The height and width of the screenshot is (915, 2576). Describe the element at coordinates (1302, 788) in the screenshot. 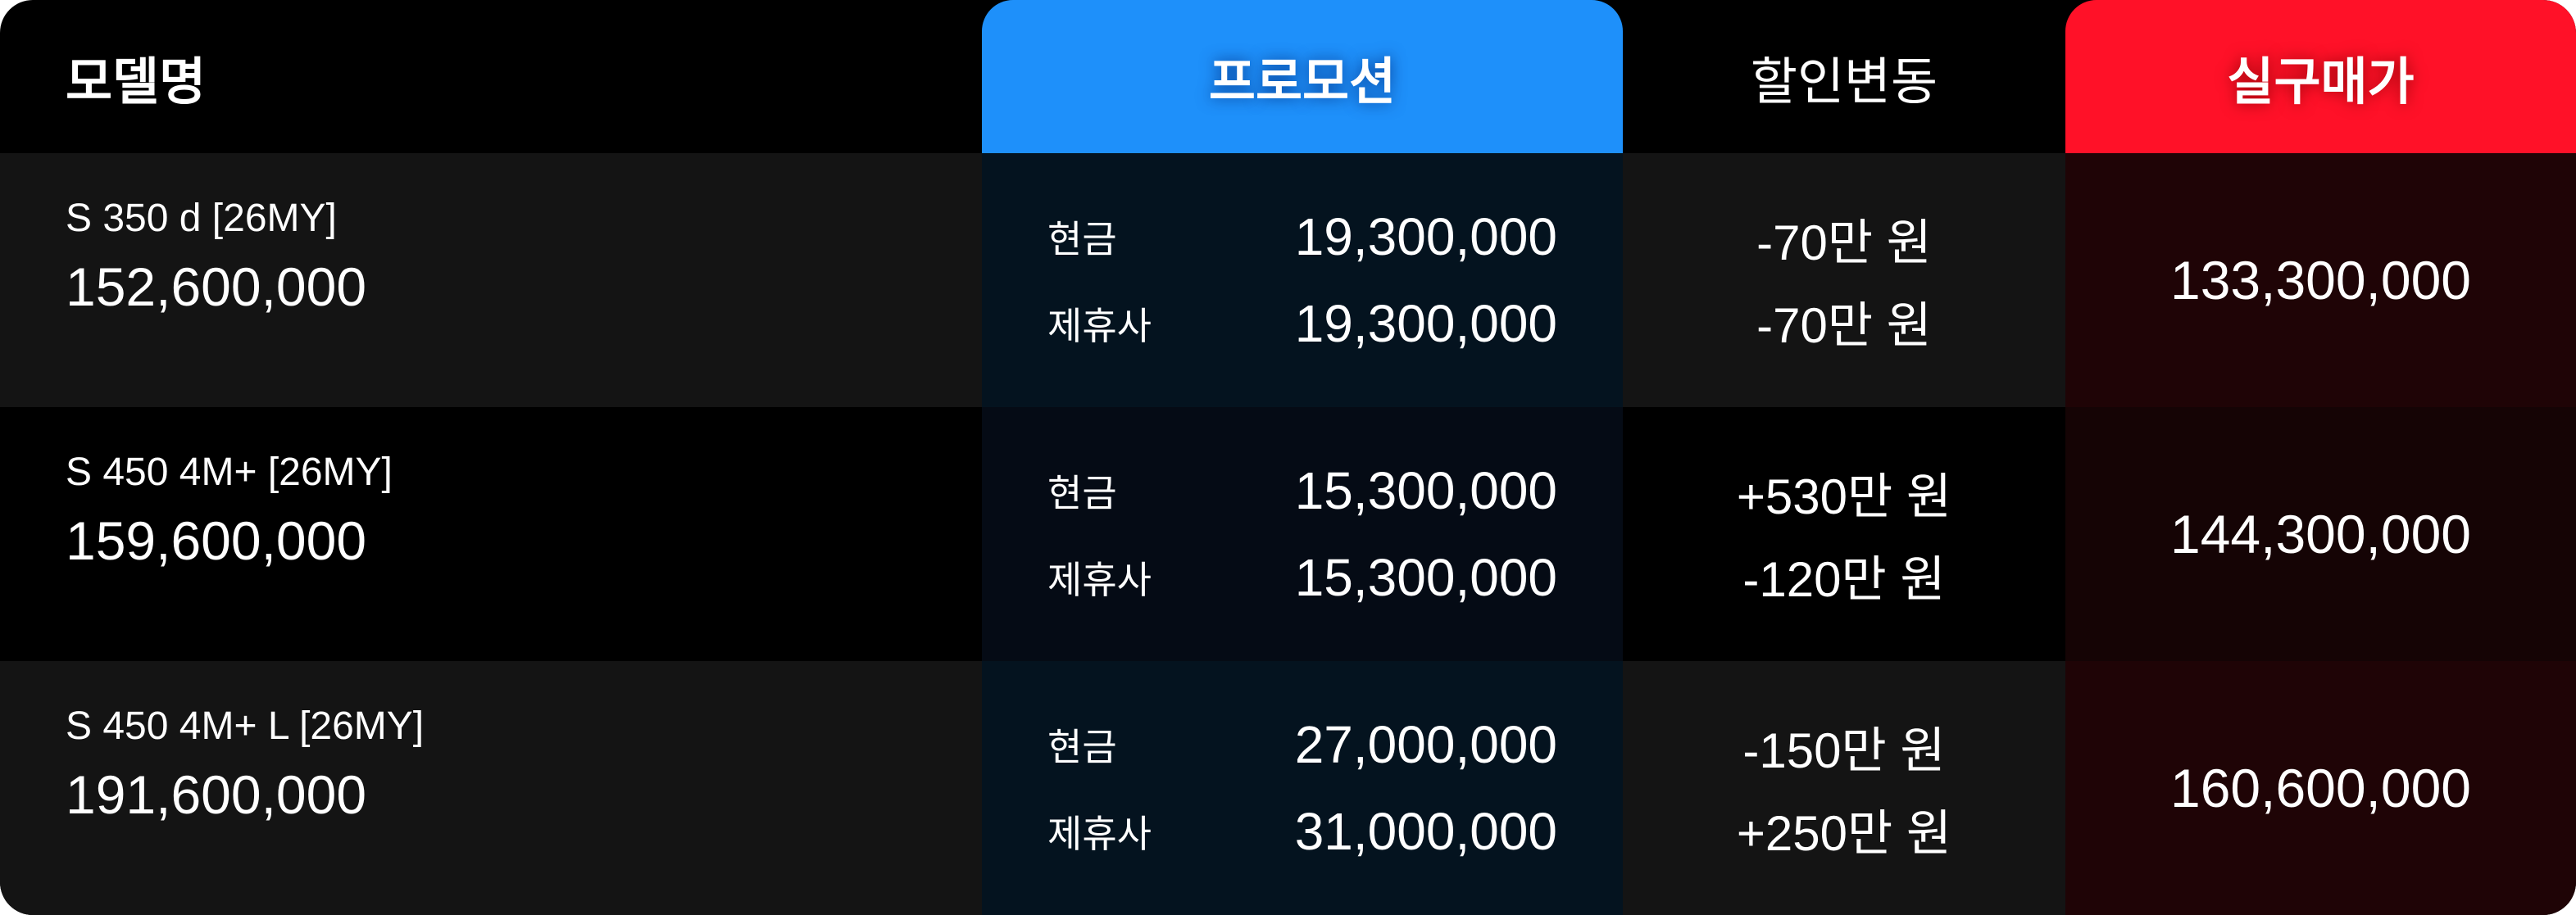

I see `promotion-cell: 현금 27,000,000 제휴사 31,000,000` at that location.